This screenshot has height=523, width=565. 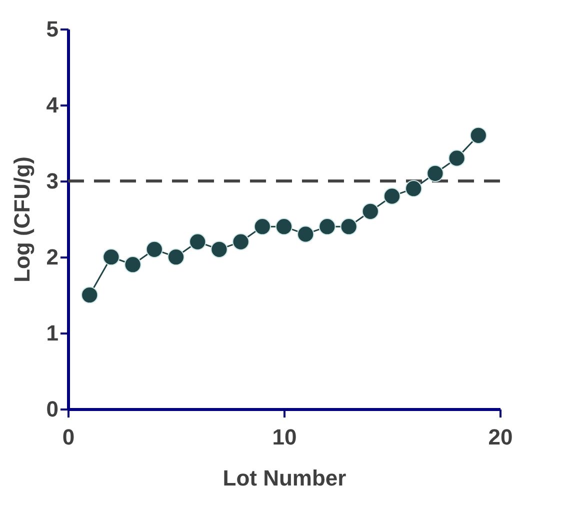 I want to click on y-tick-label: 3, so click(x=52, y=181).